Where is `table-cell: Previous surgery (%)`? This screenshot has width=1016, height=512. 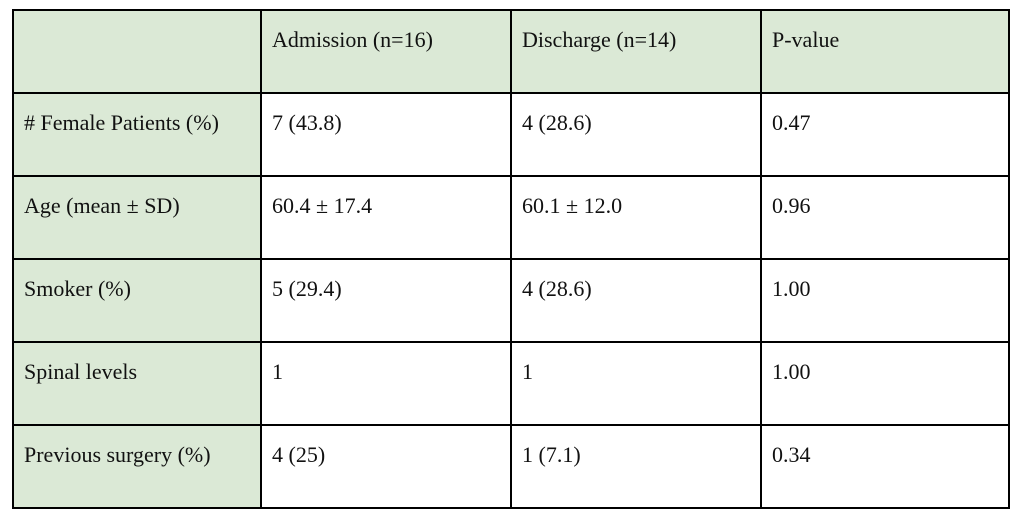
table-cell: Previous surgery (%) is located at coordinates (137, 466).